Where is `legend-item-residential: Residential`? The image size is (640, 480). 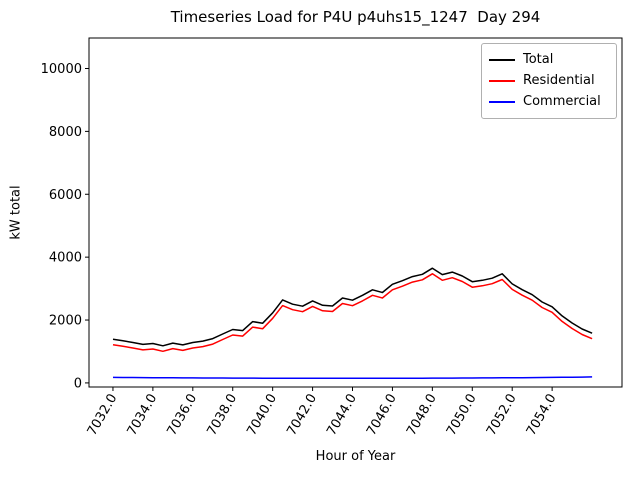
legend-item-residential: Residential is located at coordinates (548, 80).